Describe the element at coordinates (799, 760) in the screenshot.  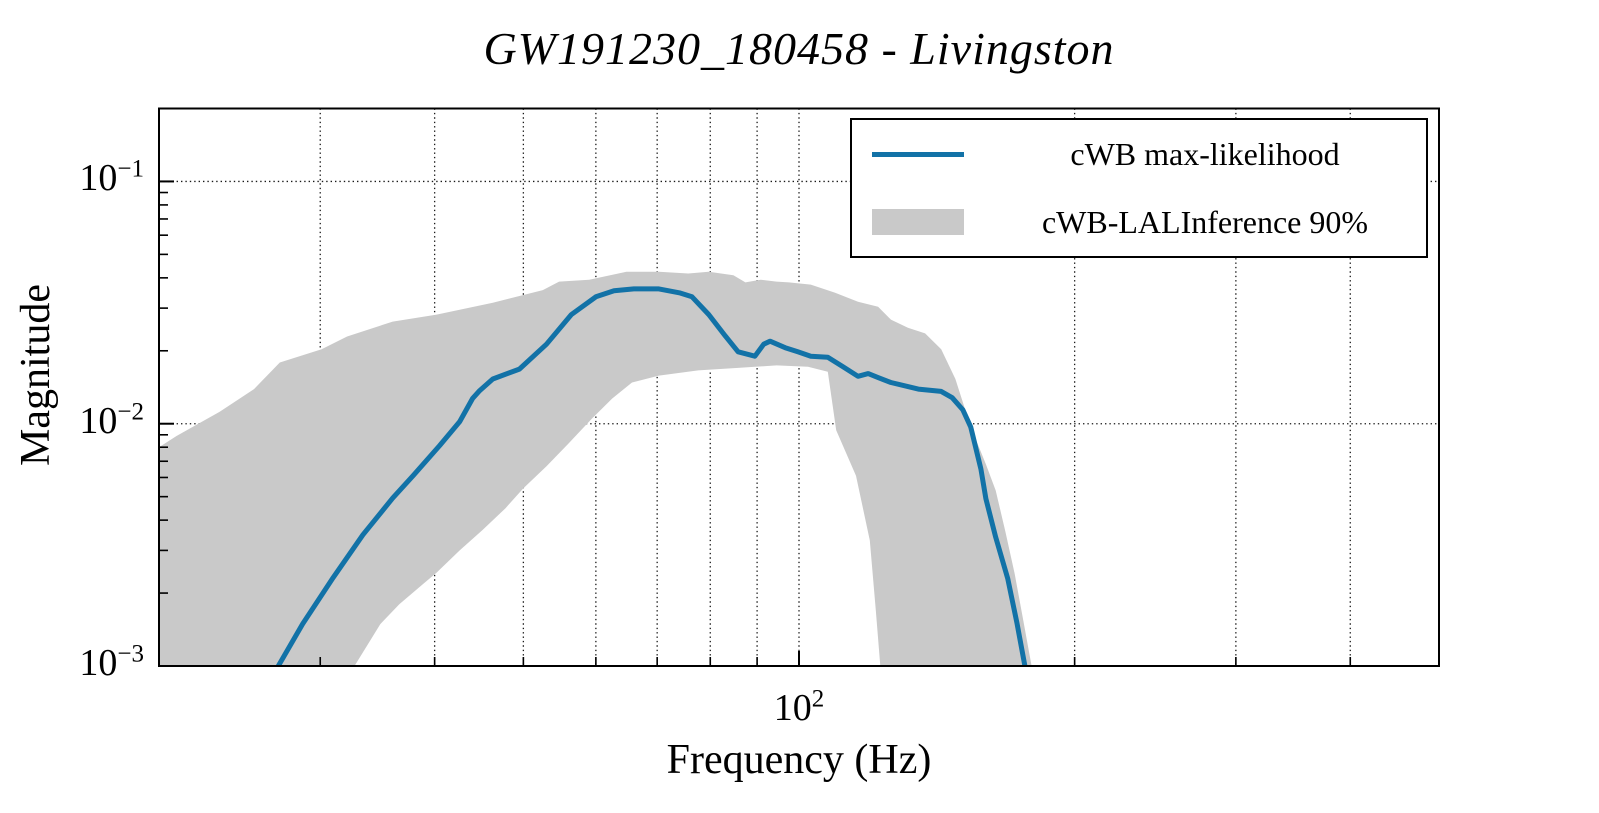
I see `x-axis-label: Frequency (Hz)` at that location.